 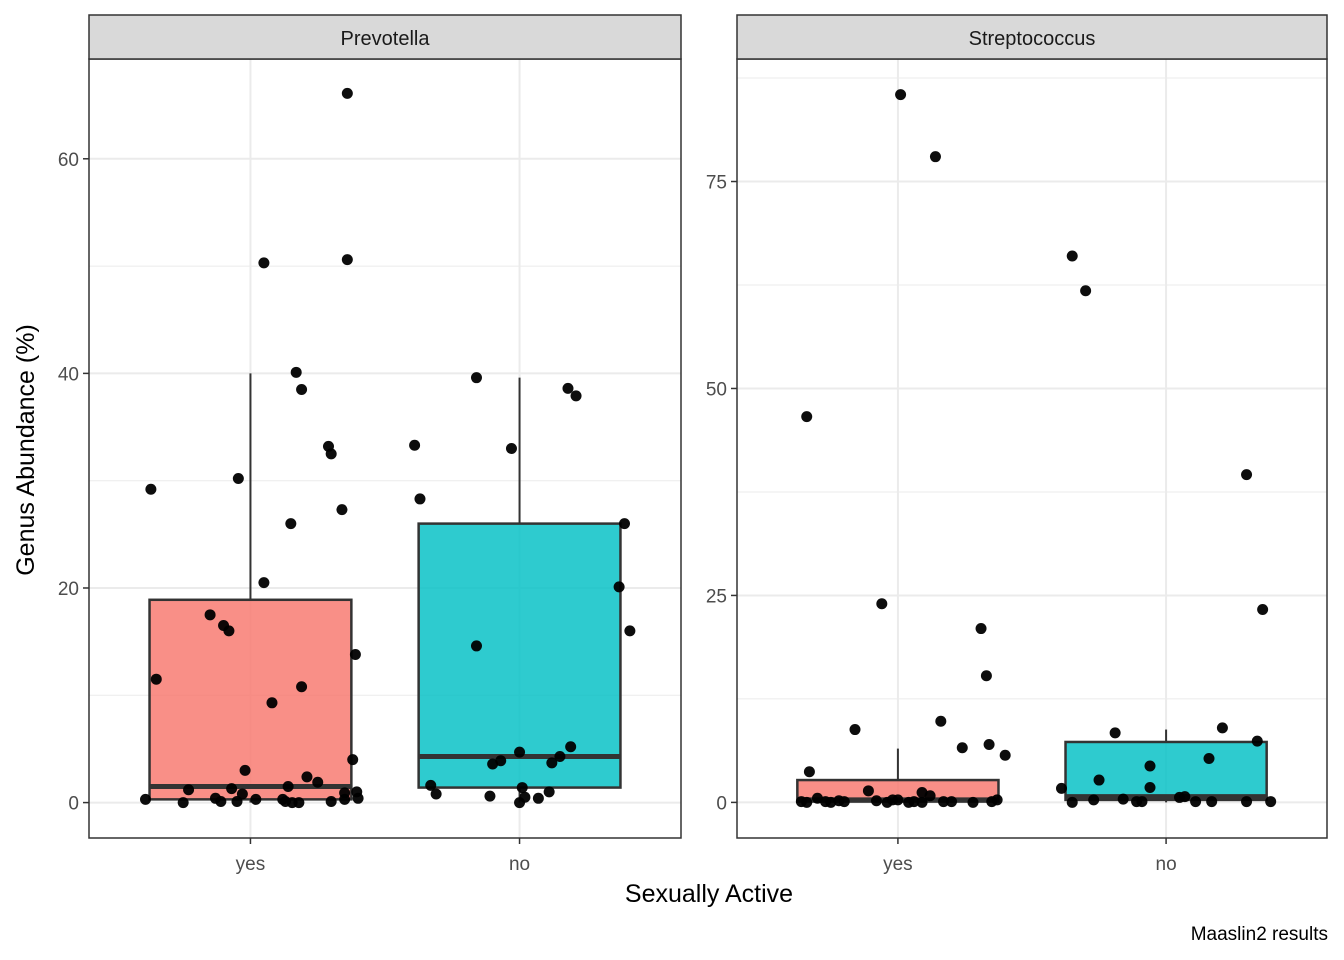 I want to click on y-tick-label: 75, so click(x=716, y=183).